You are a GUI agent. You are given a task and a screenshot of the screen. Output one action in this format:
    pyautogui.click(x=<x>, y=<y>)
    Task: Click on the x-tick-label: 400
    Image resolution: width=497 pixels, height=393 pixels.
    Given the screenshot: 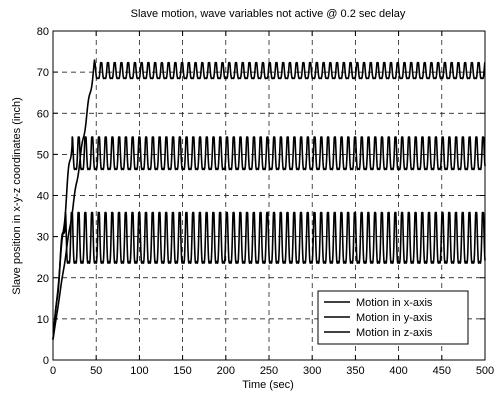 What is the action you would take?
    pyautogui.click(x=398, y=371)
    